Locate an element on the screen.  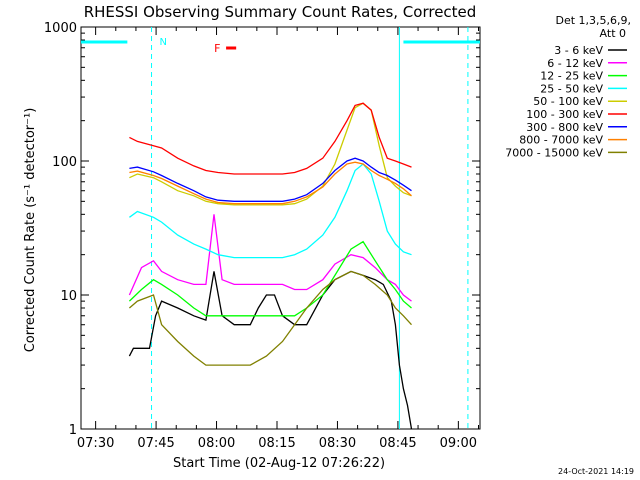
y-tick-label: 1 is located at coordinates (73, 430).